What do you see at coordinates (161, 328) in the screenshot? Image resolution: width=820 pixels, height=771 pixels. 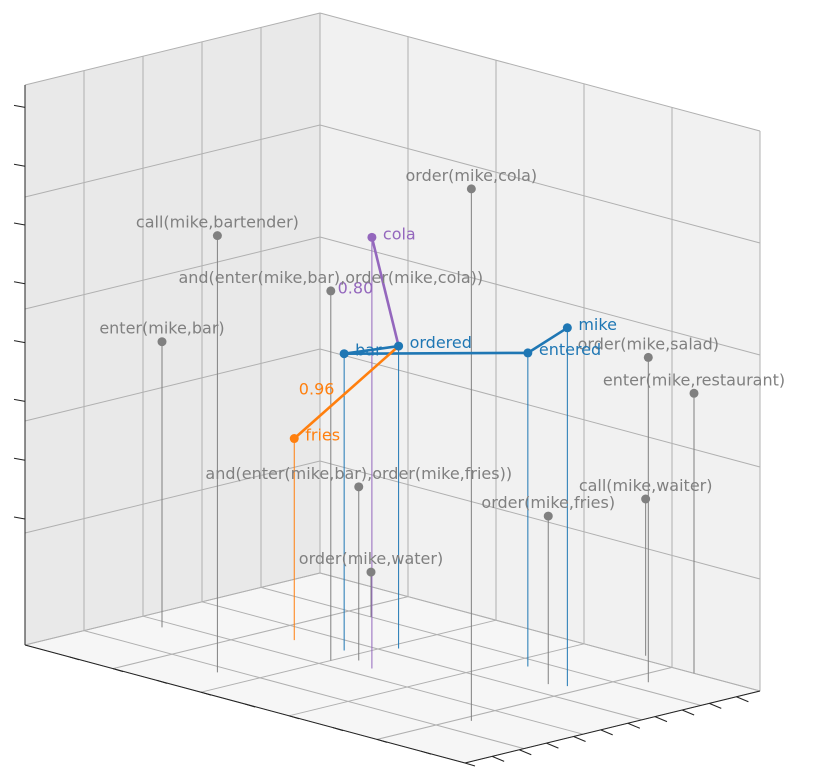 I see `point-label: enter(mike,bar)` at bounding box center [161, 328].